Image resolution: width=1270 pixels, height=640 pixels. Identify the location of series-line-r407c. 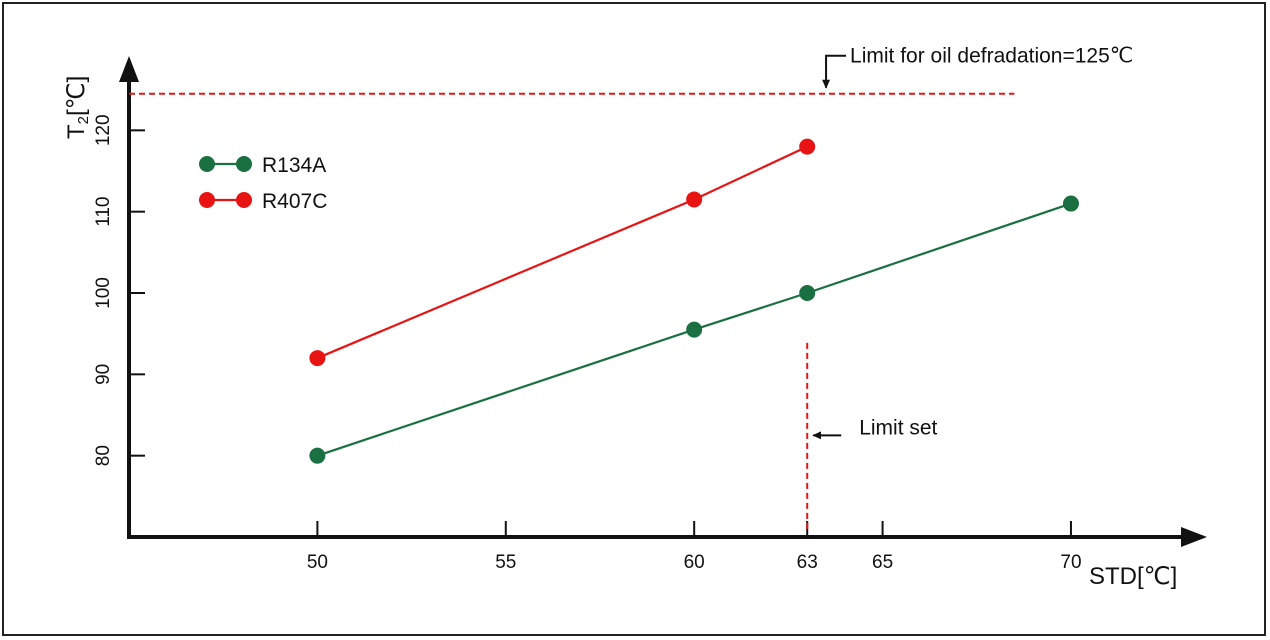
(562, 252).